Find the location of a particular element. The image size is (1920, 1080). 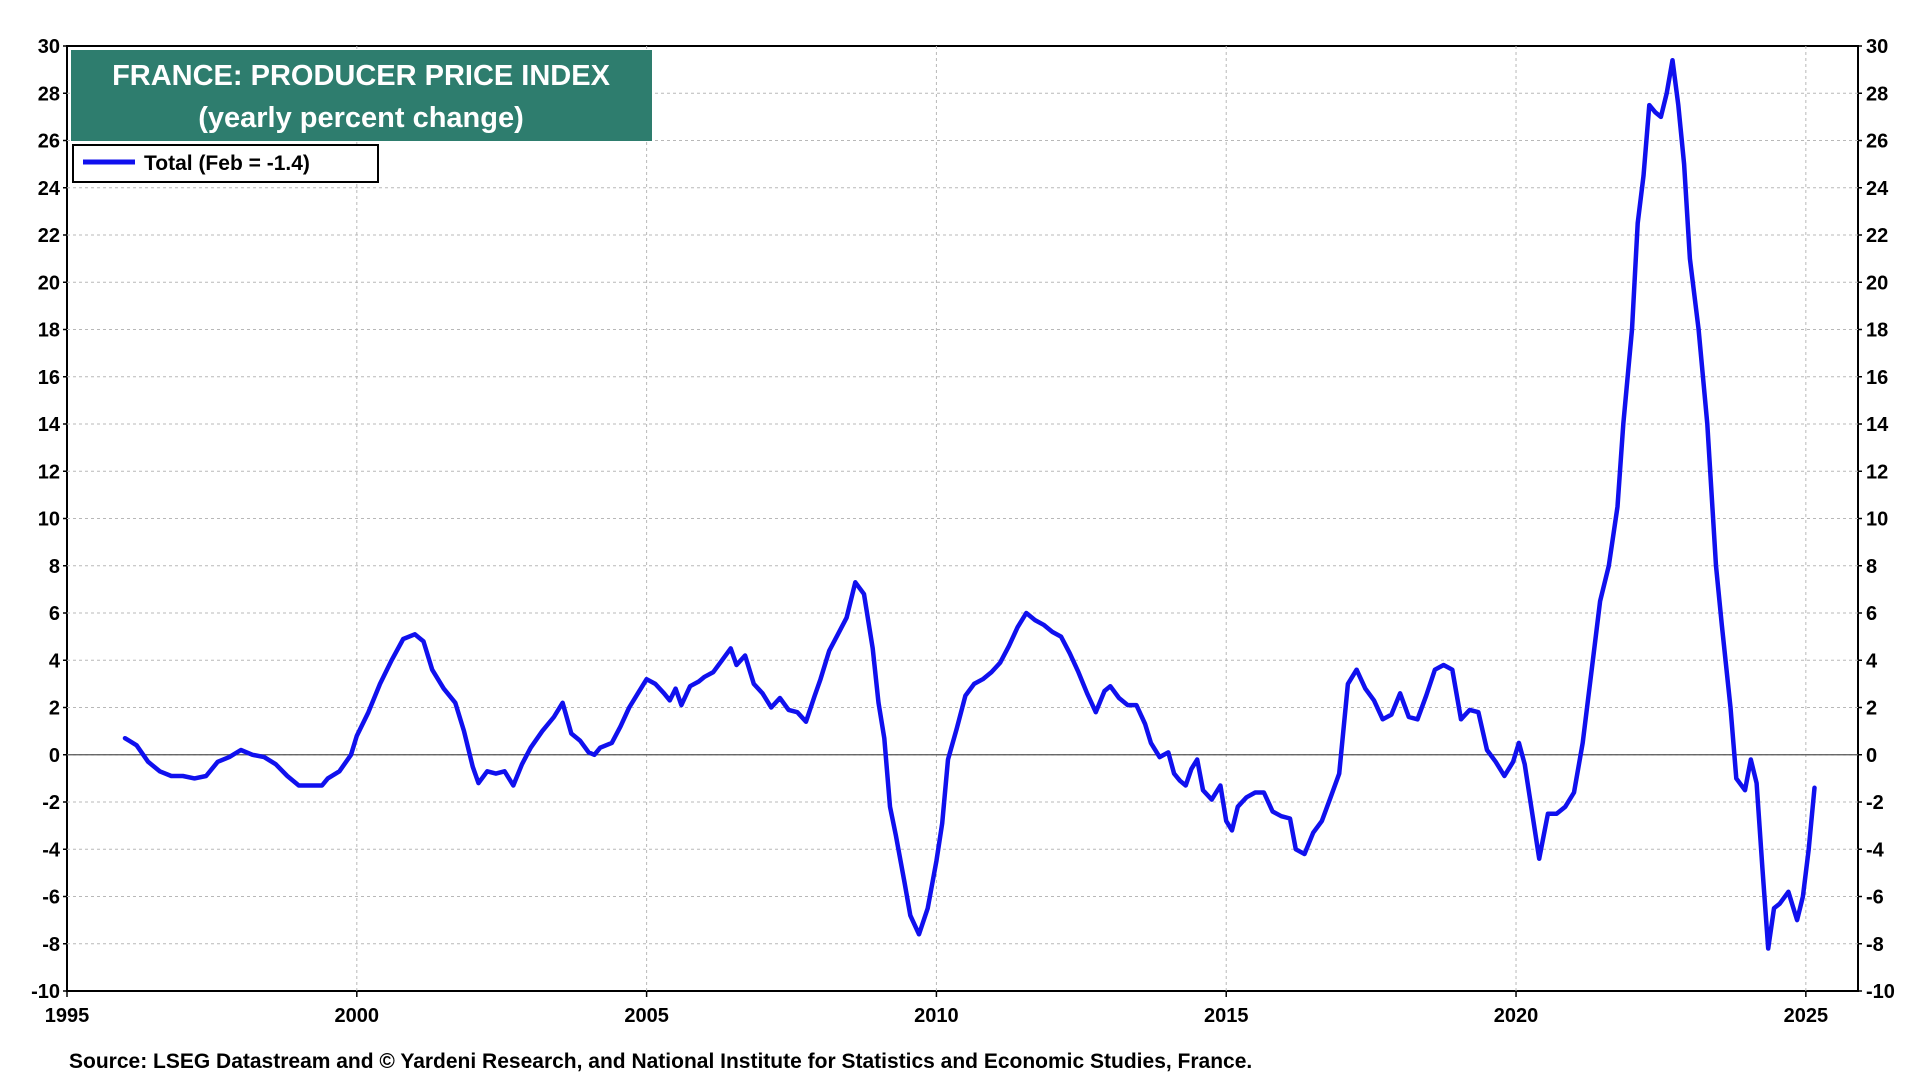

y-tick-label-left: -10 is located at coordinates (45, 992).